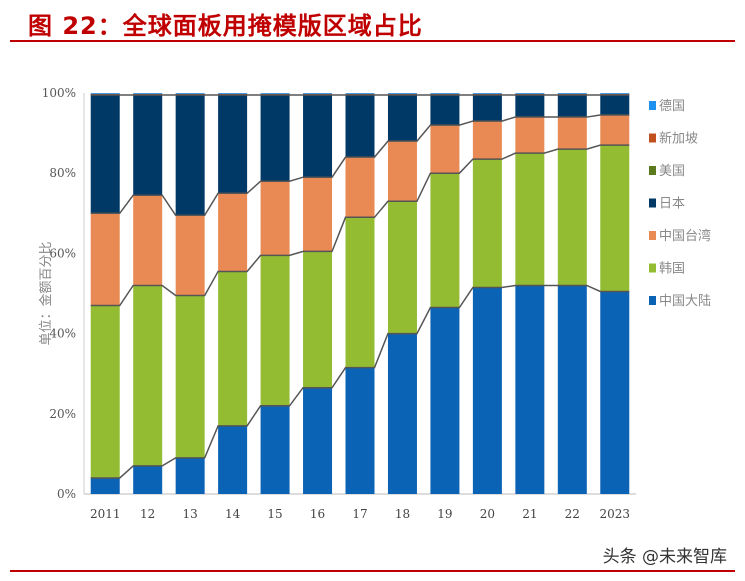 The width and height of the screenshot is (745, 581). I want to click on x-tick-label: 20, so click(487, 514).